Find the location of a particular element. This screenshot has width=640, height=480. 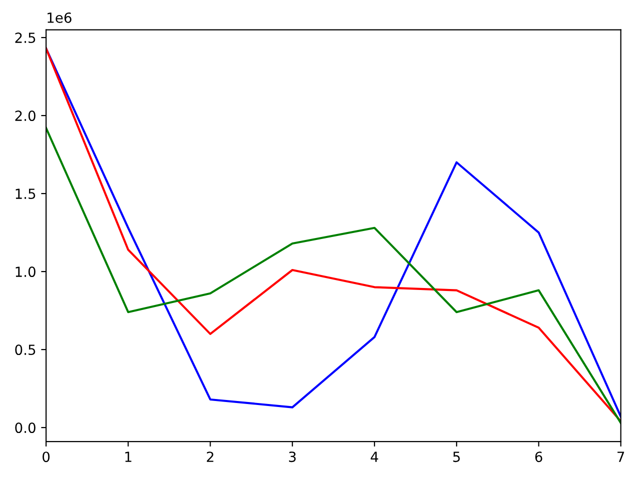

x-tick-label: 2 is located at coordinates (210, 457).